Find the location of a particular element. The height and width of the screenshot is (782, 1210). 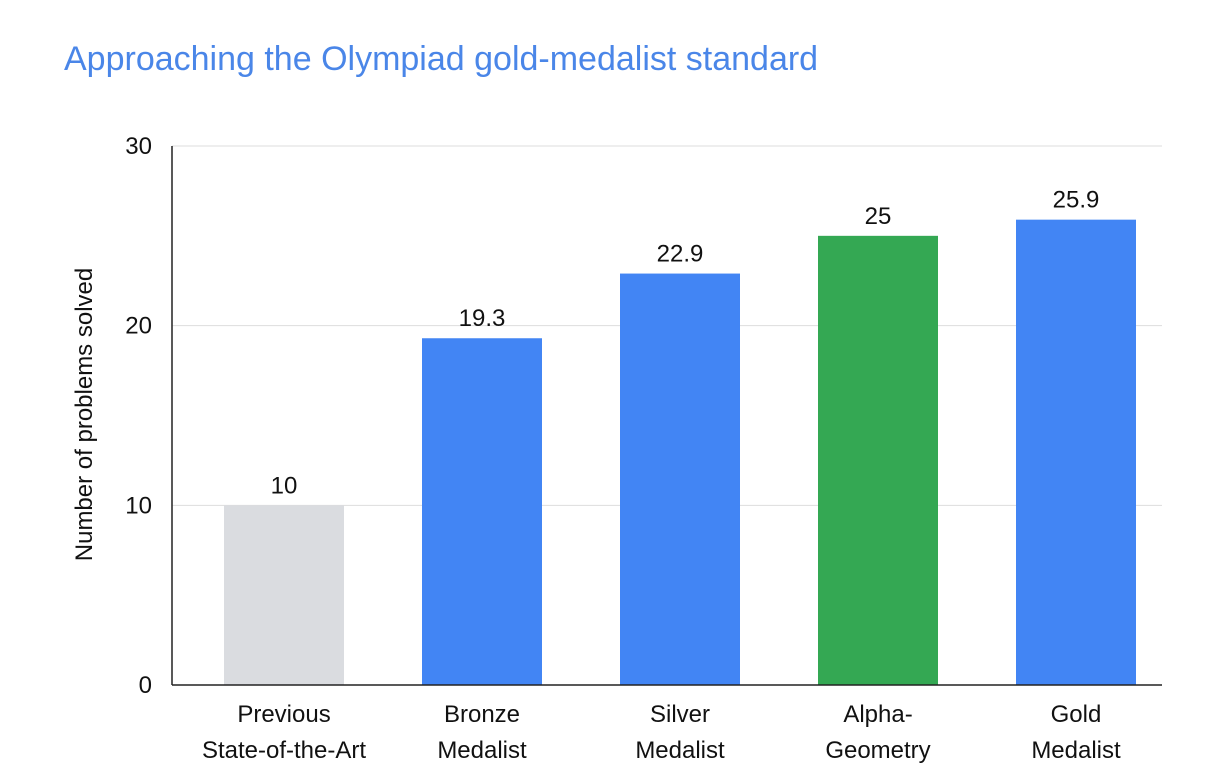

x-tick-label: Previous is located at coordinates (283, 714).